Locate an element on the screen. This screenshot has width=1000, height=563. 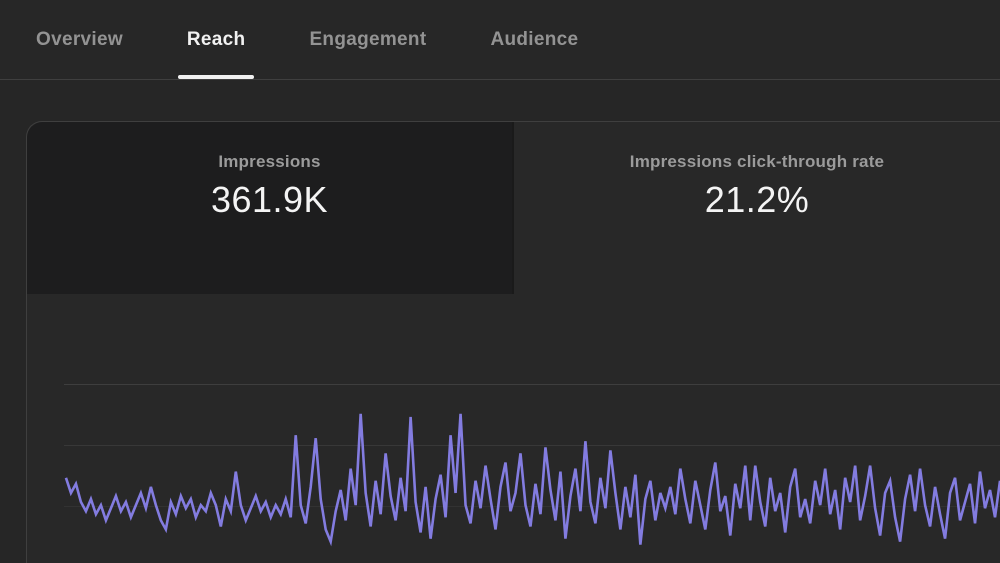
analytics-tabbar: Overview Reach Engagement Audience is located at coordinates (500, 40).